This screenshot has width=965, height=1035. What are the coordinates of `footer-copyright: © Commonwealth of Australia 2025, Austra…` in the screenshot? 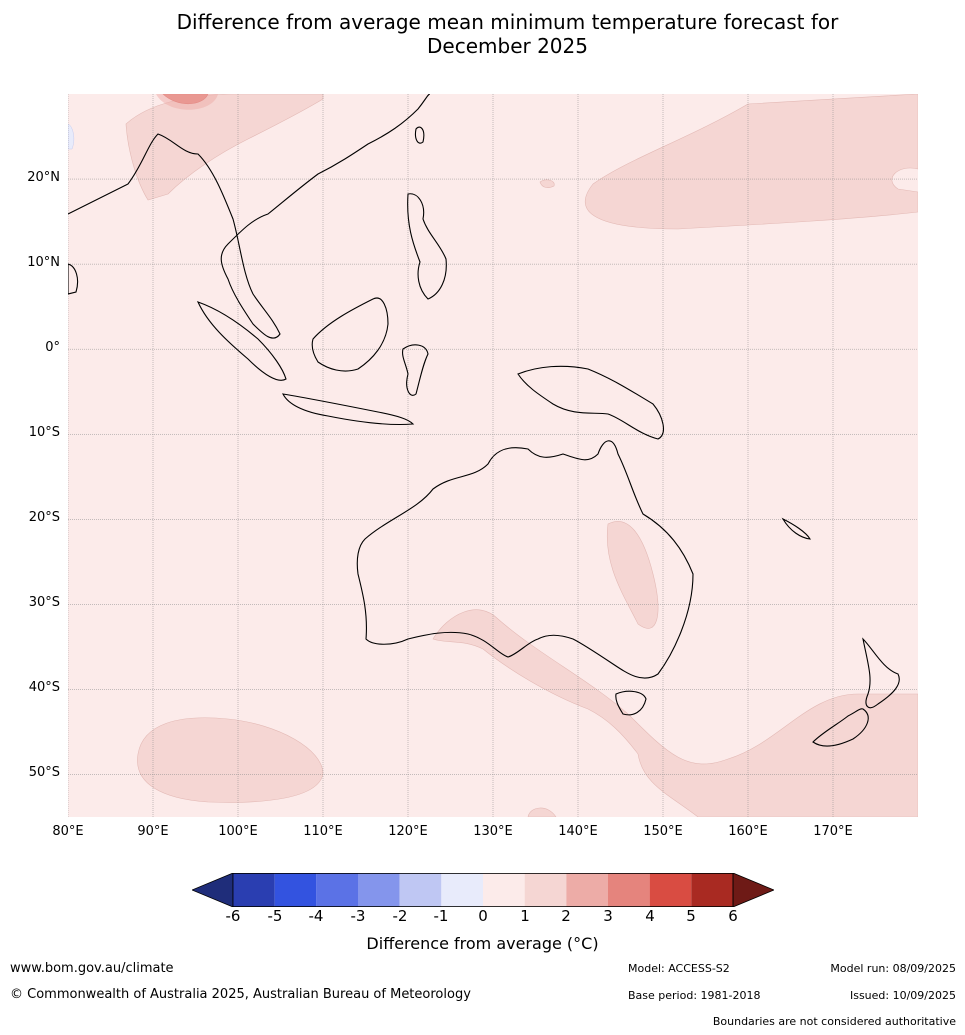 It's located at (240, 994).